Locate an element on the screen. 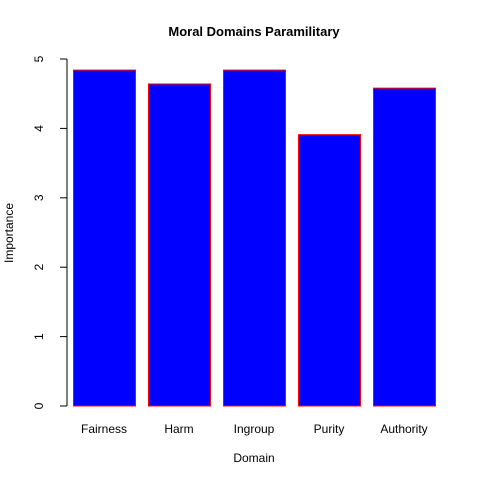  x-axis-tick-labels: Fairness Harm Ingroup Purity Authority is located at coordinates (254, 429).